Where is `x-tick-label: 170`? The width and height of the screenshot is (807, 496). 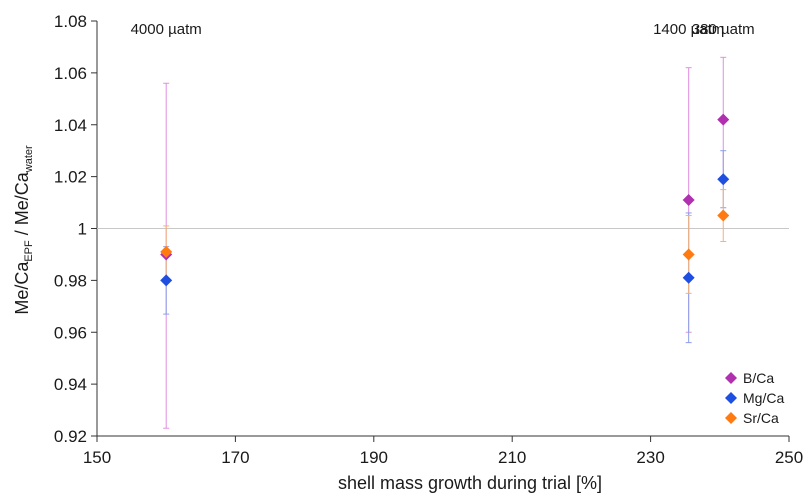
x-tick-label: 170 is located at coordinates (235, 457).